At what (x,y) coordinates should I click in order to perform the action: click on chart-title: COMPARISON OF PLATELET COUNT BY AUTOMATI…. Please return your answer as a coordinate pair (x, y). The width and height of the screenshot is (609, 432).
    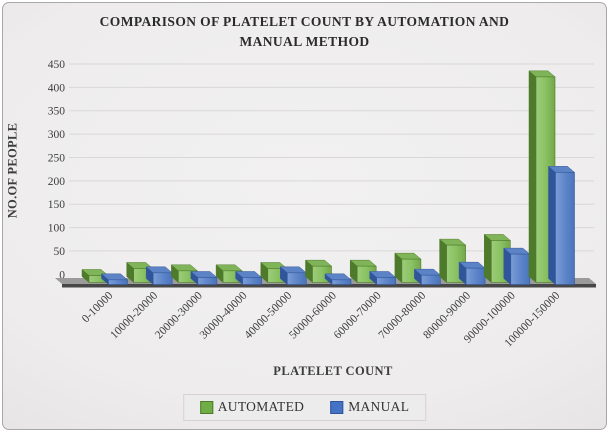
    Looking at the image, I should click on (304, 31).